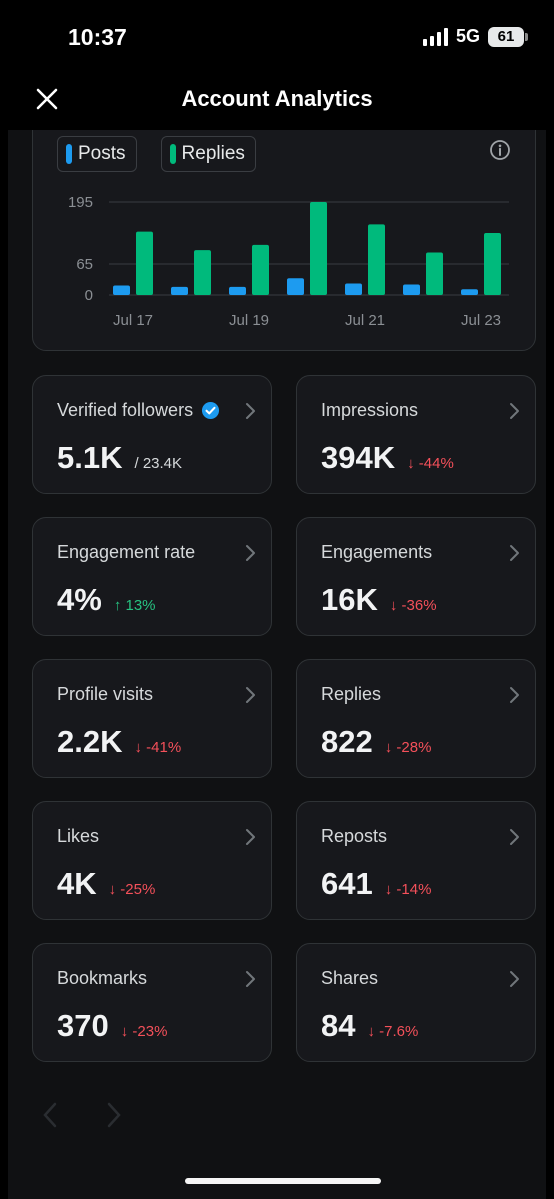 The height and width of the screenshot is (1199, 554). What do you see at coordinates (90, 457) in the screenshot?
I see `stat-value: 5.1K` at bounding box center [90, 457].